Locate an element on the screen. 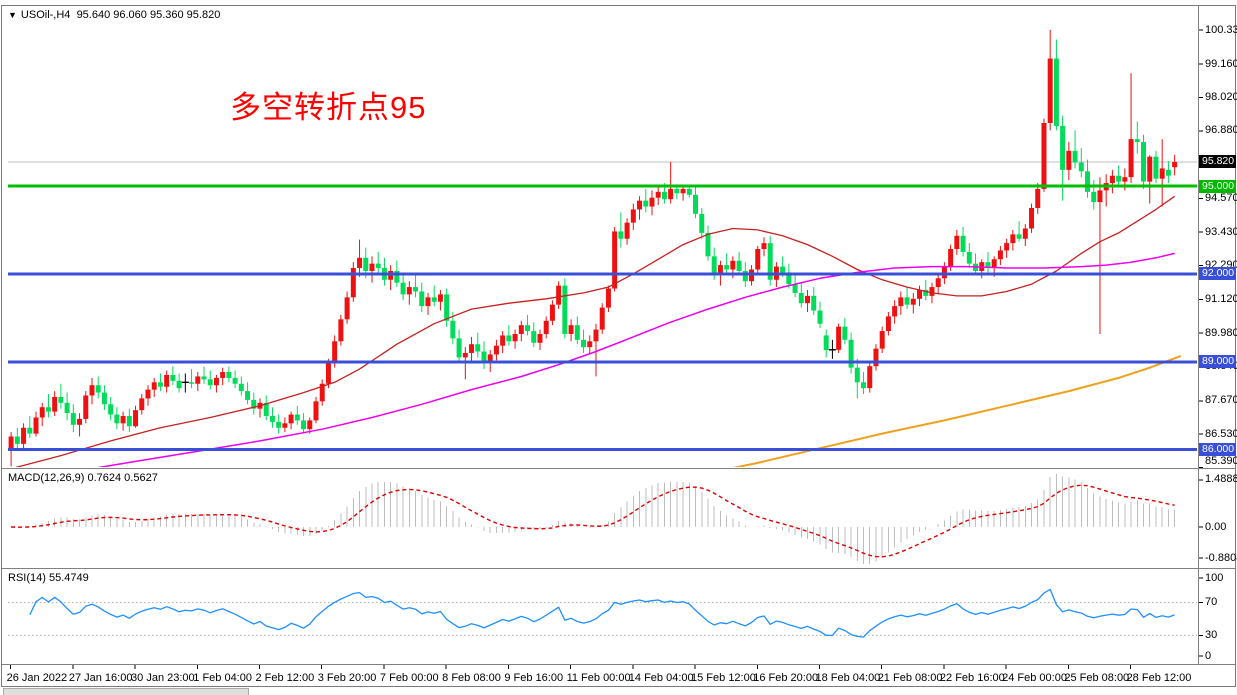 This screenshot has height=695, width=1237. time-tick-label: 3 Feb 20:00 is located at coordinates (347, 678).